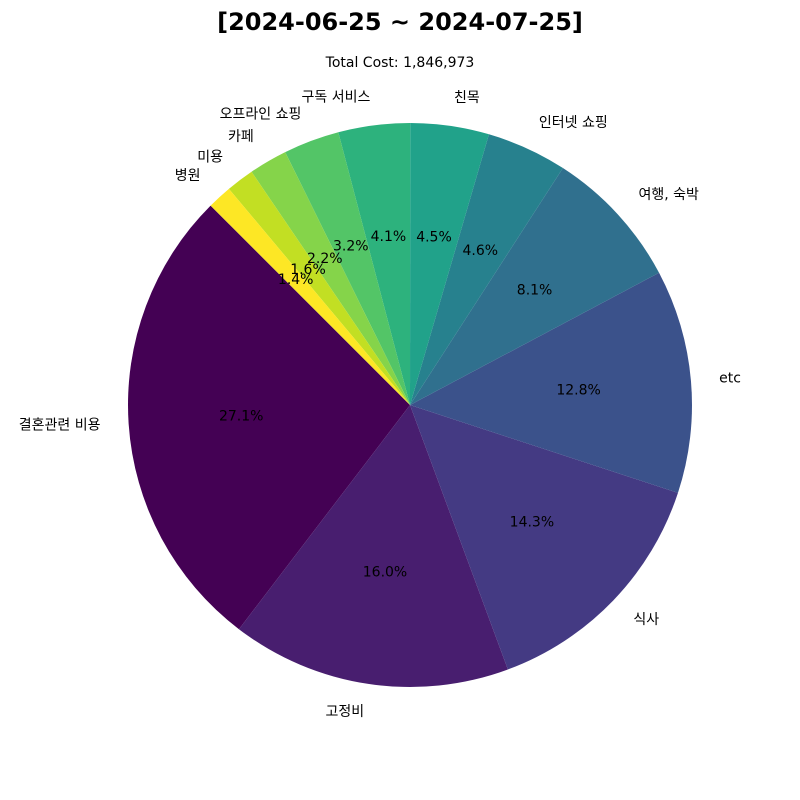  What do you see at coordinates (344, 712) in the screenshot?
I see `slice-category-label: 고정비` at bounding box center [344, 712].